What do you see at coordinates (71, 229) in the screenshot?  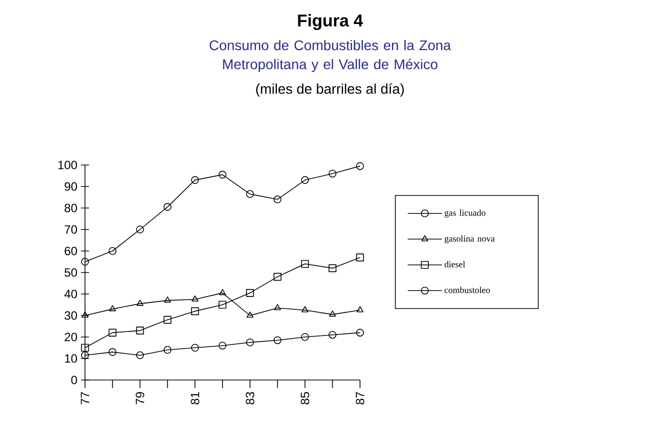 I see `y-tick-label: 70` at bounding box center [71, 229].